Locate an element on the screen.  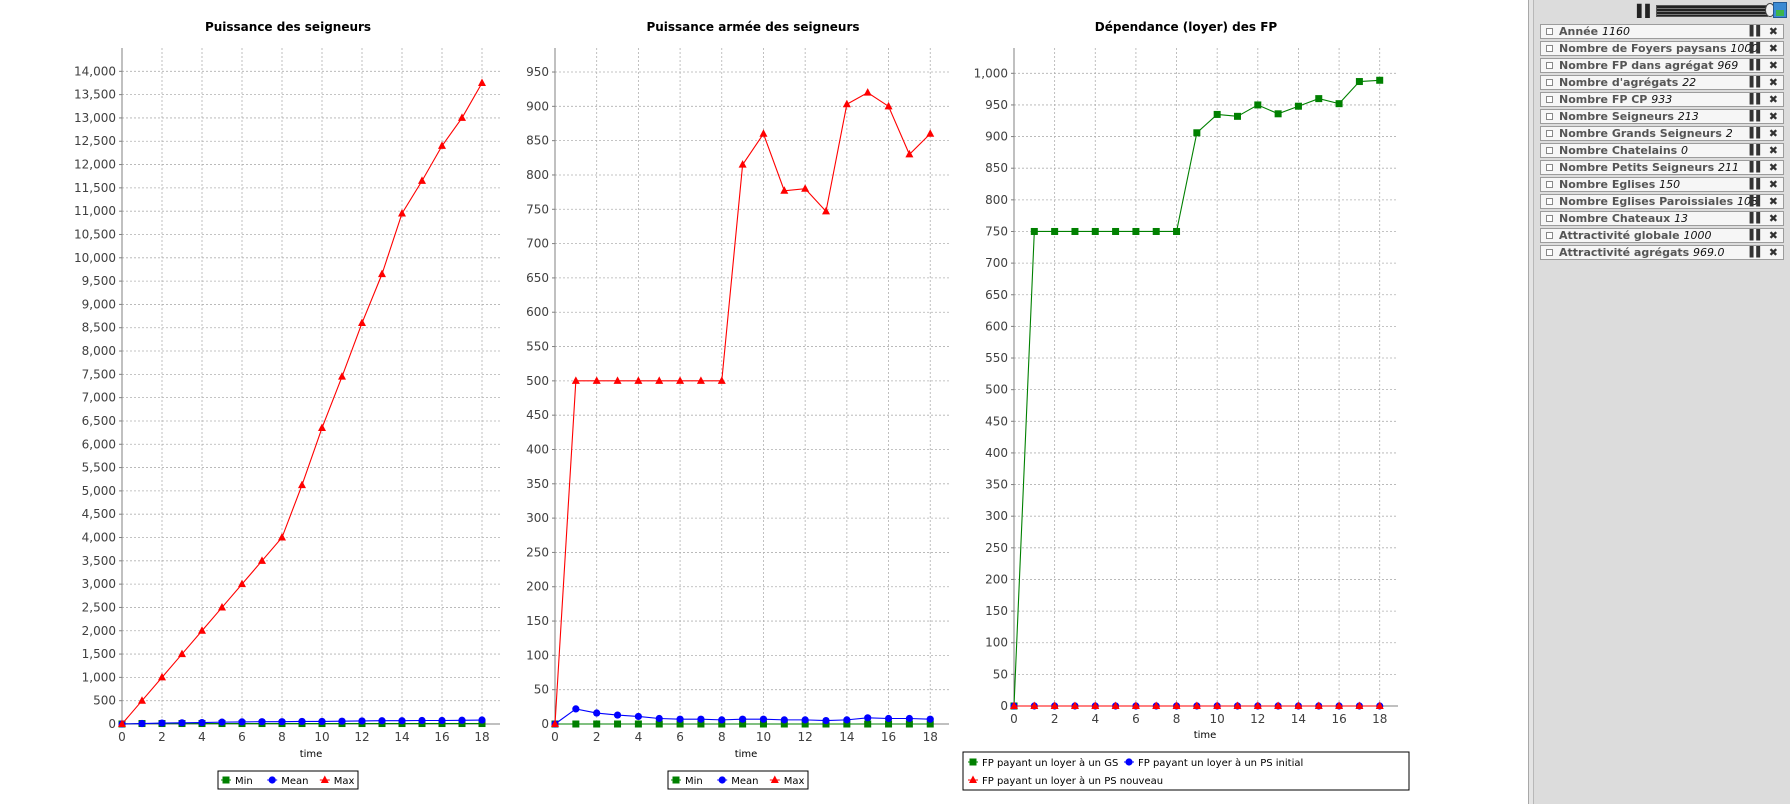
chart-title: Dépendance (loyer) des FP is located at coordinates (1186, 27).